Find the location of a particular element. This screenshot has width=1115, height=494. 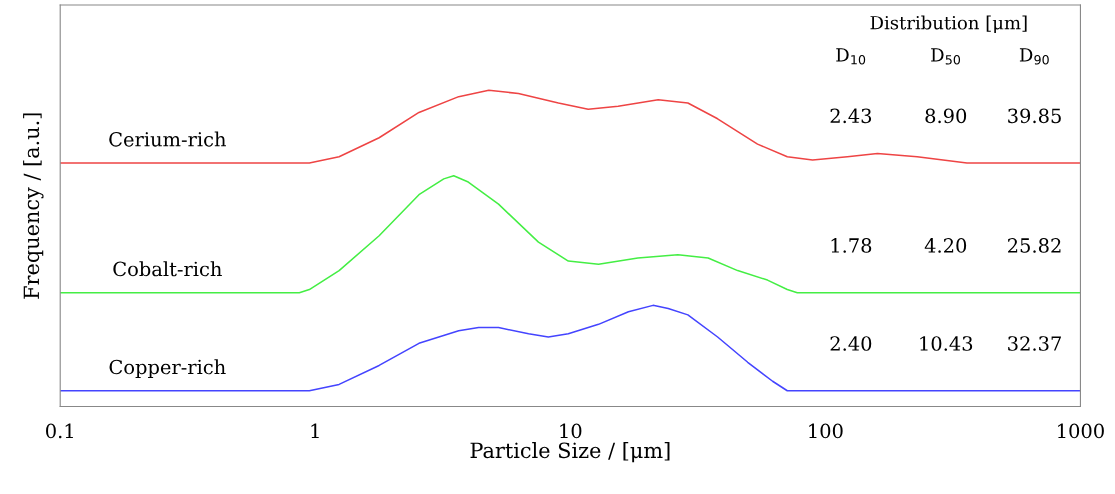

series-label: Cobalt-rich is located at coordinates (167, 269).